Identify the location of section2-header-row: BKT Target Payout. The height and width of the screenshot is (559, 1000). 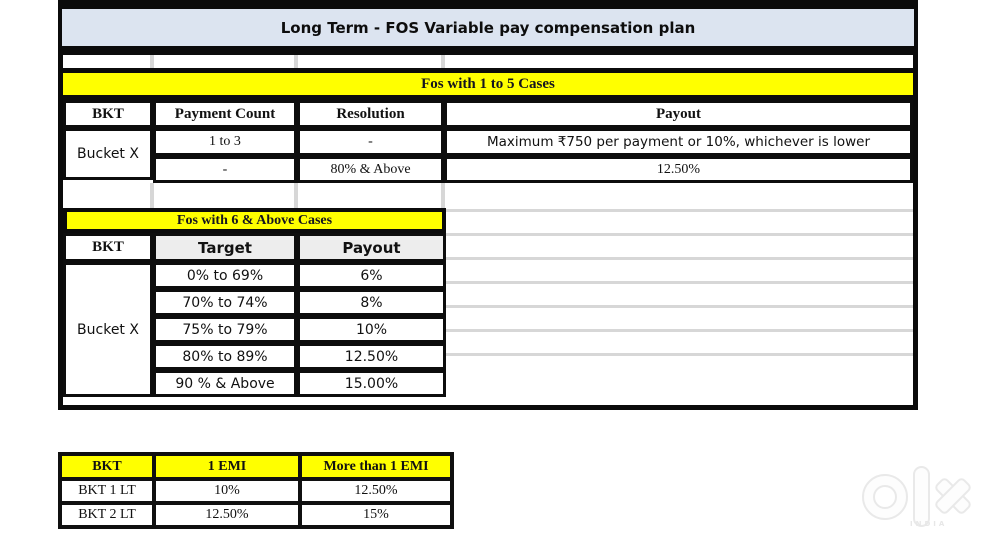
(254, 247).